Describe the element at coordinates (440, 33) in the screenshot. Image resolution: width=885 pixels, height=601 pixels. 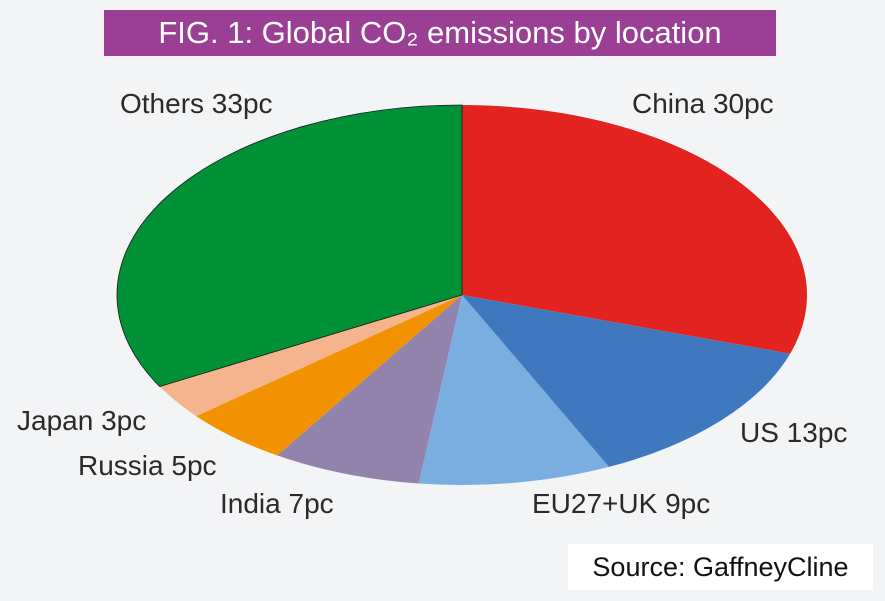
I see `chart-title: FIG. 1: Global CO₂ emissions by location` at that location.